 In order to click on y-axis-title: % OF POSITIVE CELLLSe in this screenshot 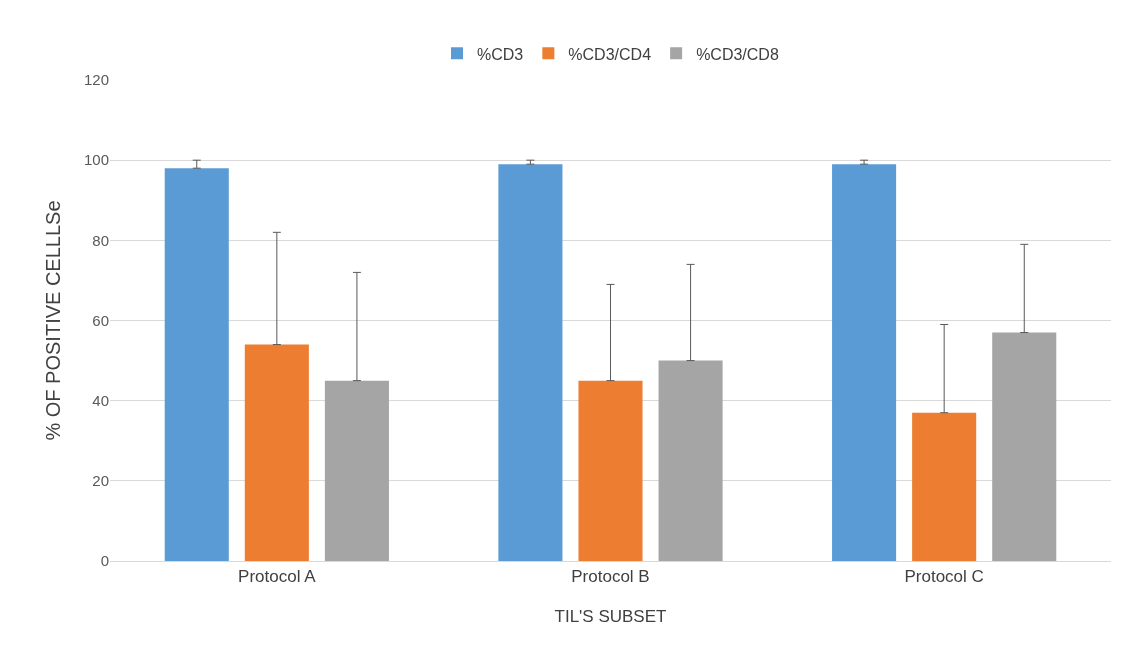, I will do `click(53, 320)`.